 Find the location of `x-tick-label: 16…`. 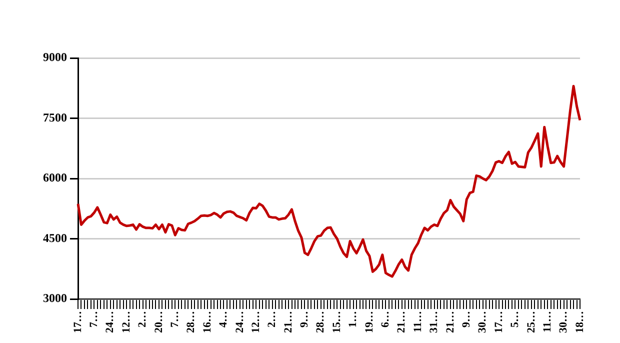

x-tick-label: 16… is located at coordinates (207, 322).